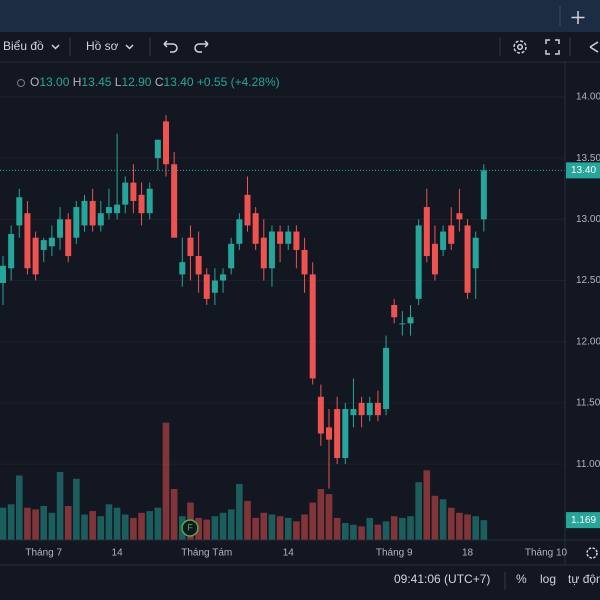  Describe the element at coordinates (588, 280) in the screenshot. I see `y-tick-label: 12.50` at that location.